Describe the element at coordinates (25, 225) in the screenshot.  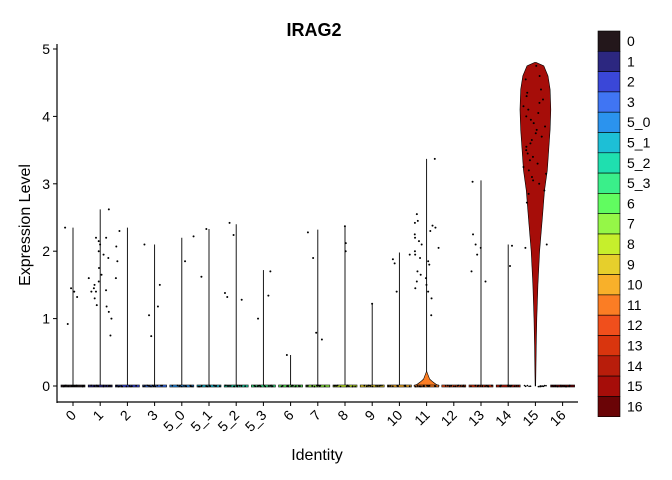
I see `y-axis-label: Expression Level` at that location.